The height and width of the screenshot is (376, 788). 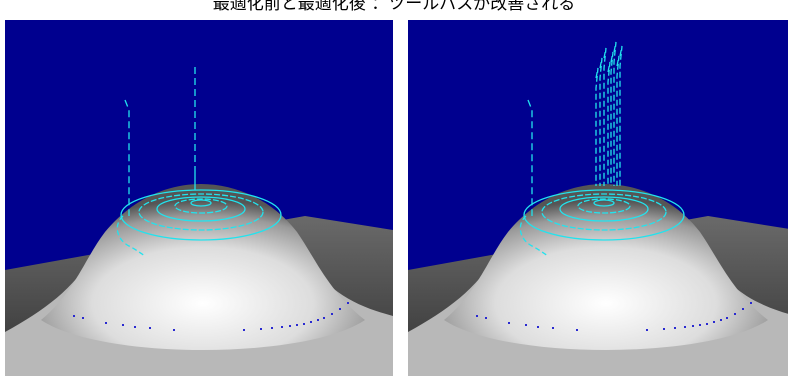 What do you see at coordinates (394, 7) in the screenshot?
I see `page-title: 最適化前と最適化後 ：ツールパスが改善される` at bounding box center [394, 7].